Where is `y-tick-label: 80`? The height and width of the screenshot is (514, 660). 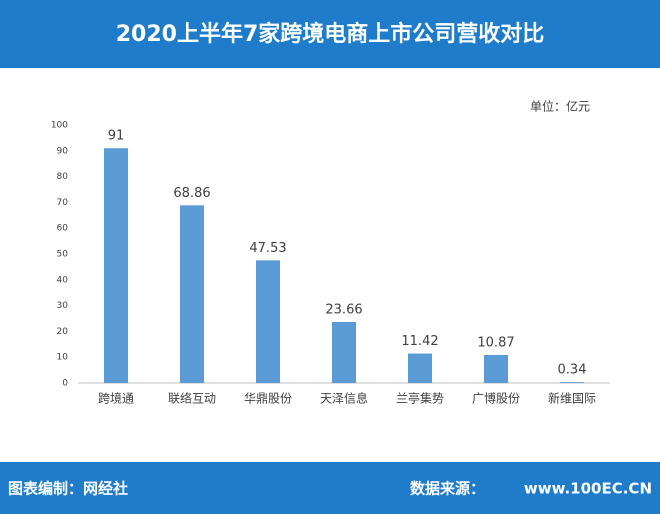 y-tick-label: 80 is located at coordinates (63, 177).